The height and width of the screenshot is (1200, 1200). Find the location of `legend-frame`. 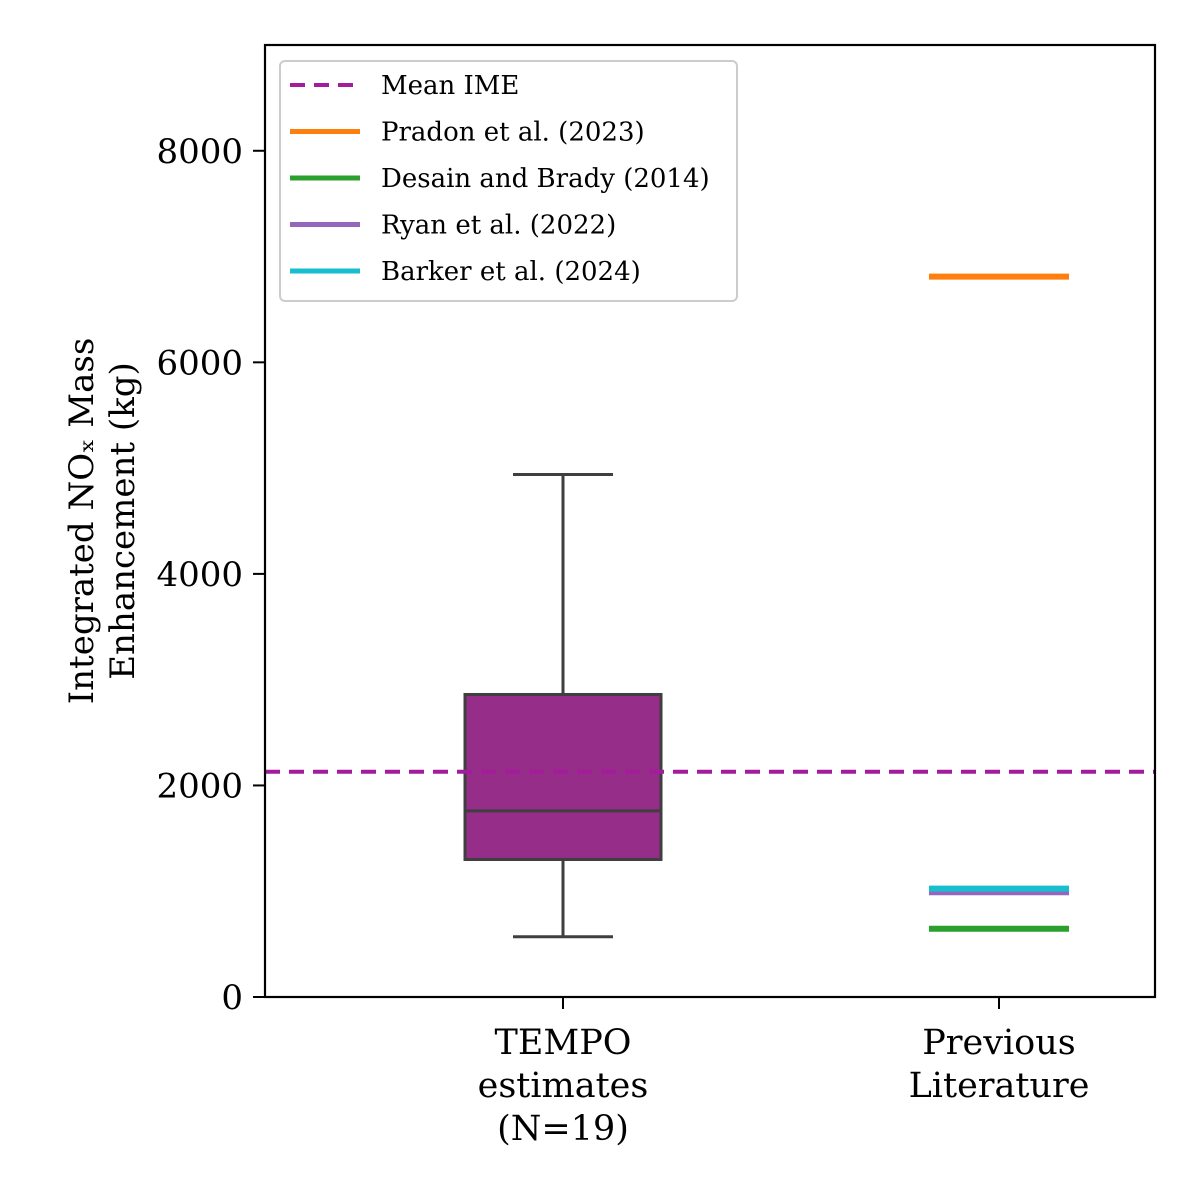

legend-frame is located at coordinates (508, 181).